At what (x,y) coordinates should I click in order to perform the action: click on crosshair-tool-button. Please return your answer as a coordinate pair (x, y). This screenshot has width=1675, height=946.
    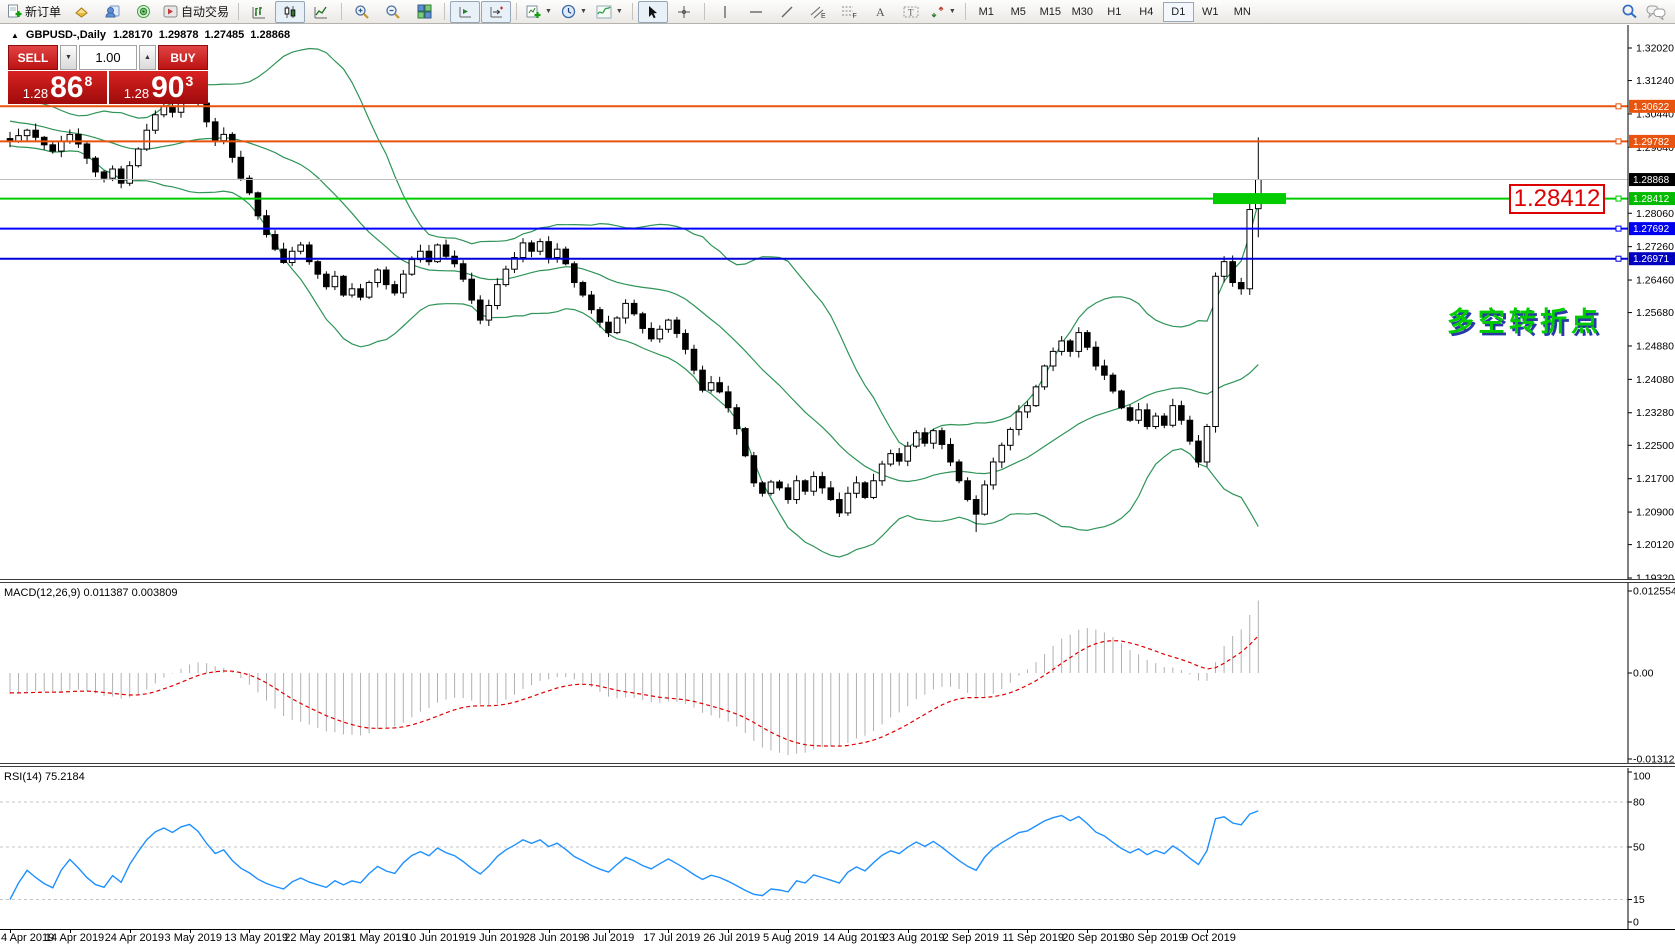
    Looking at the image, I should click on (684, 12).